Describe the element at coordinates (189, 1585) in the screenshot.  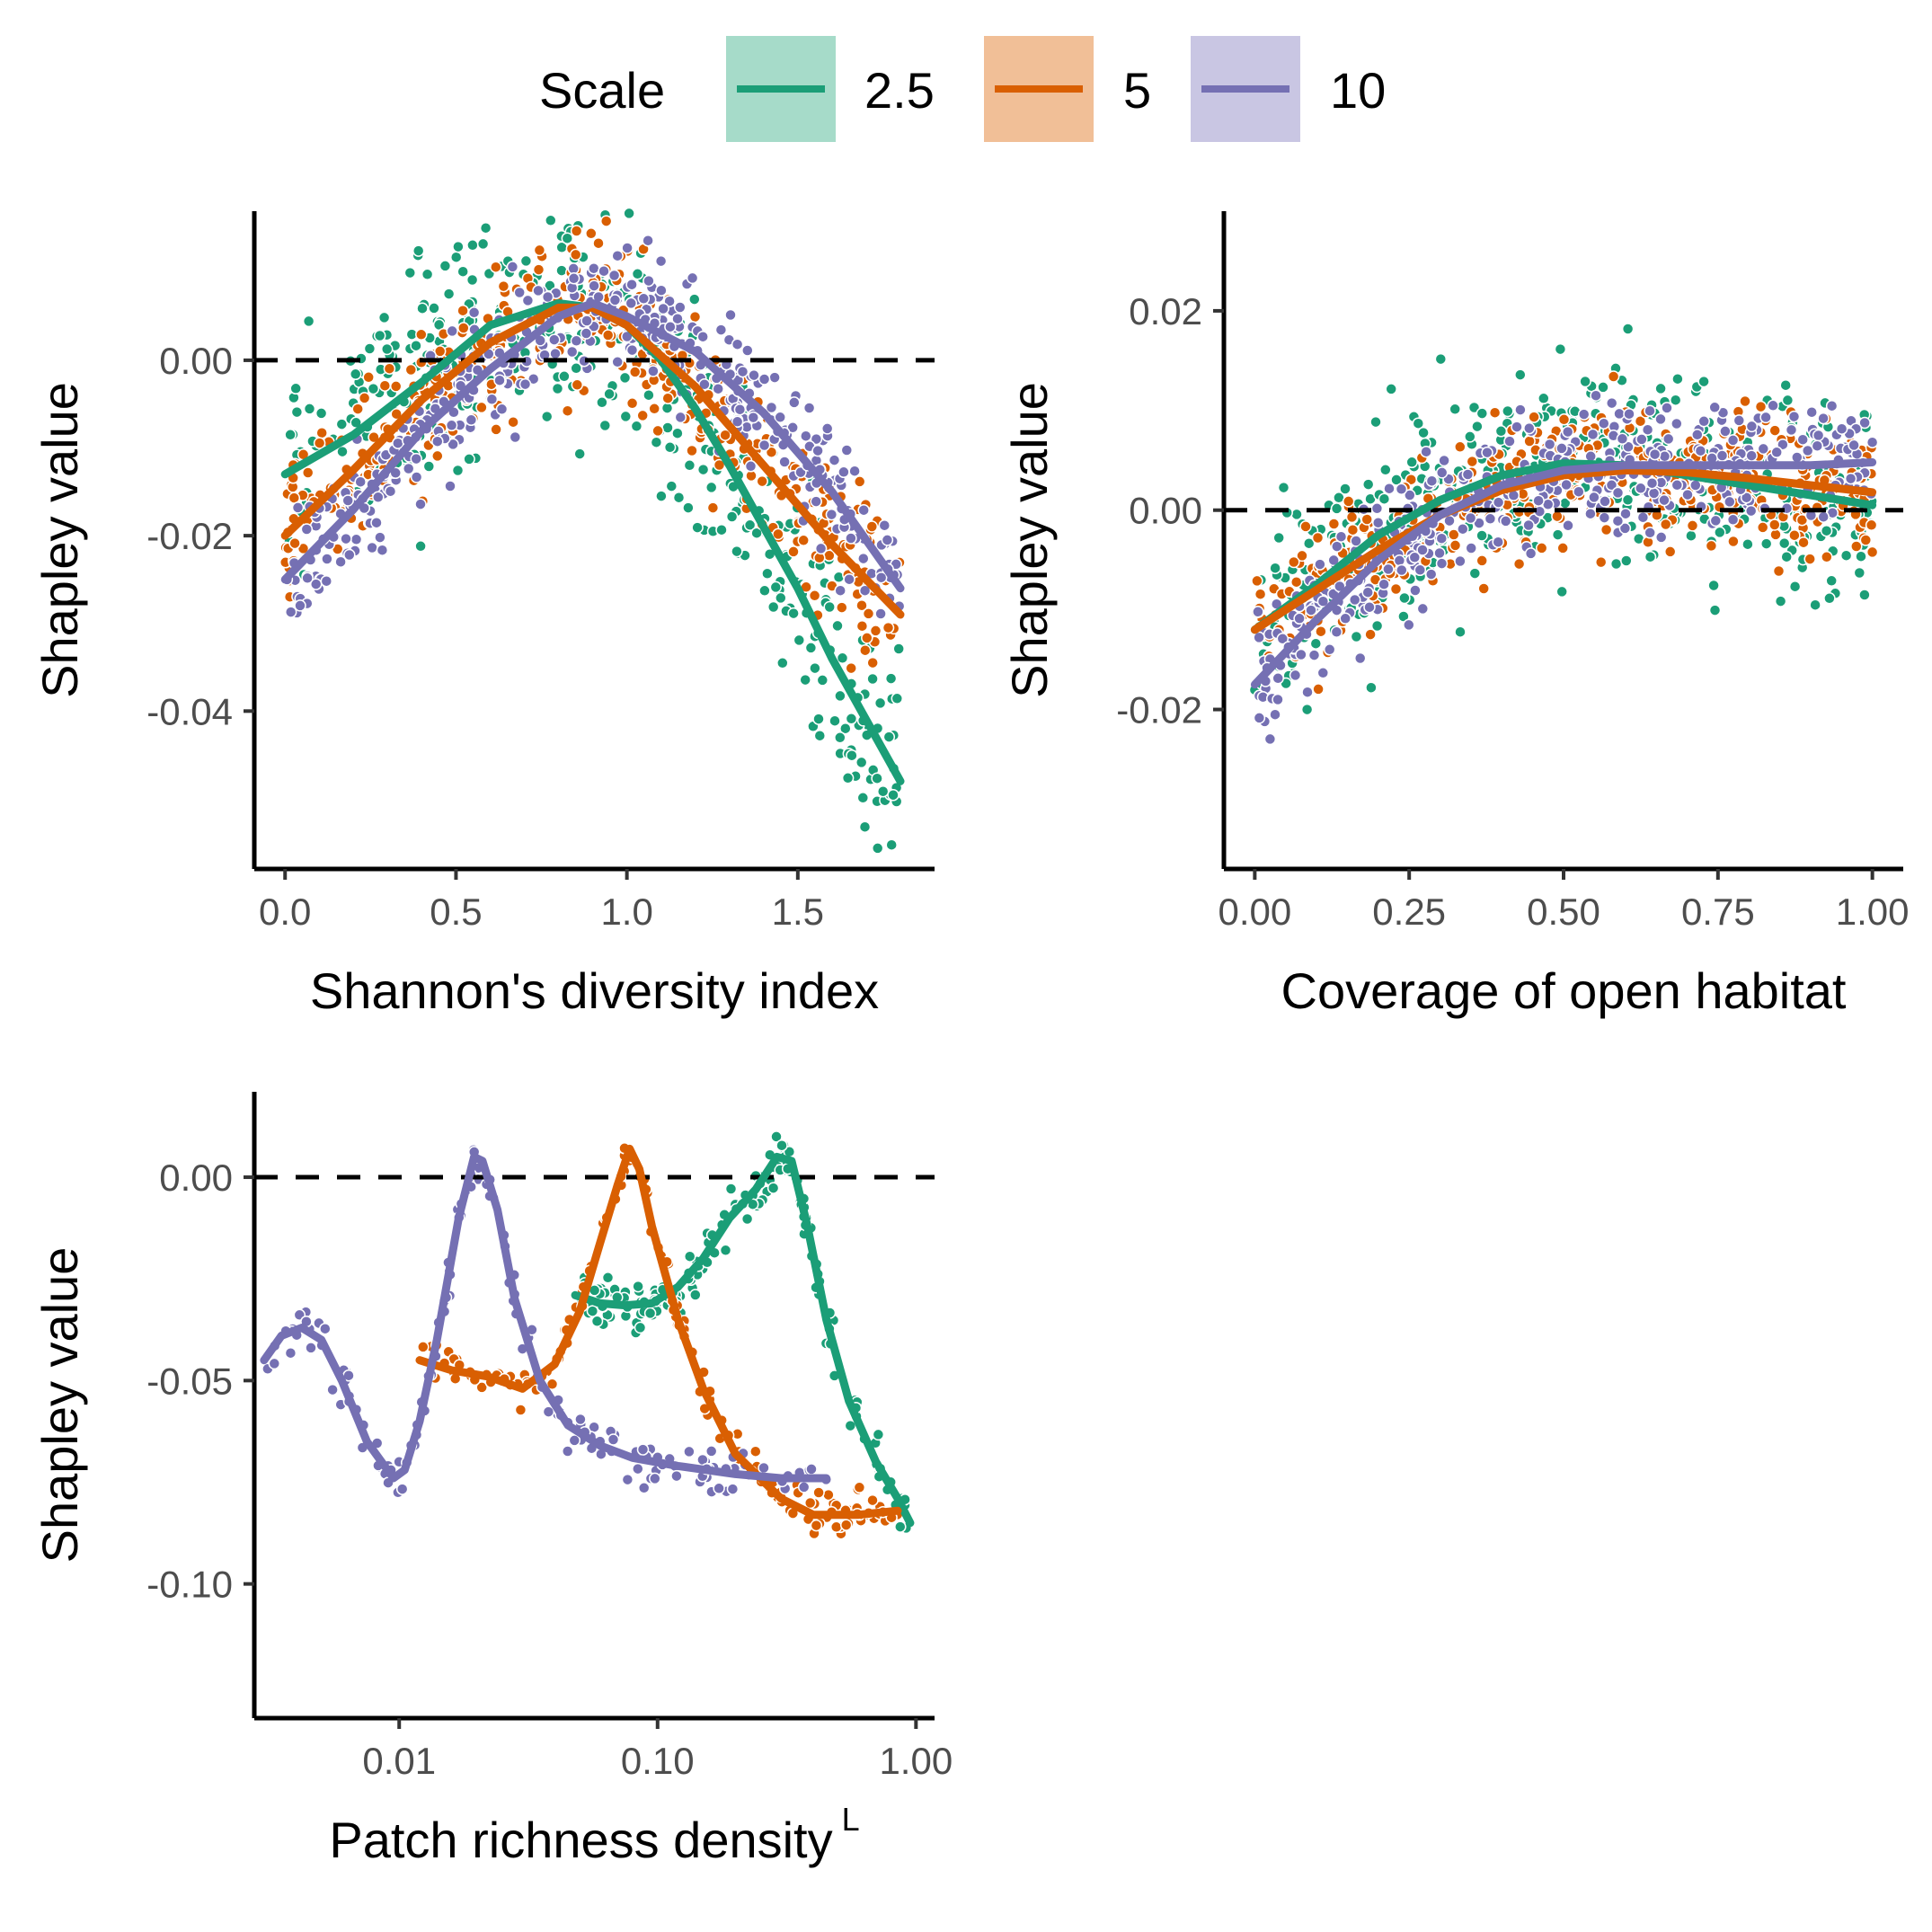
I see `y-tick-label: -0.10` at that location.